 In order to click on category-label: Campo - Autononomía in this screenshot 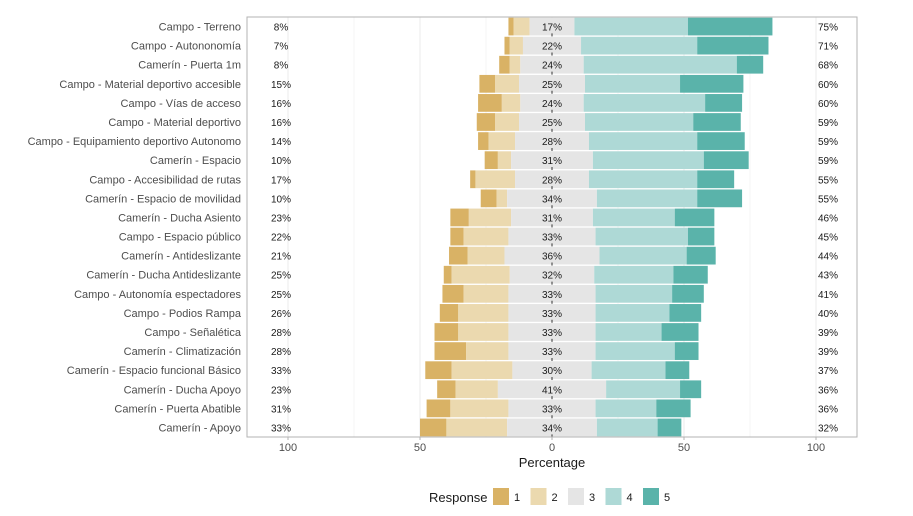, I will do `click(186, 47)`.